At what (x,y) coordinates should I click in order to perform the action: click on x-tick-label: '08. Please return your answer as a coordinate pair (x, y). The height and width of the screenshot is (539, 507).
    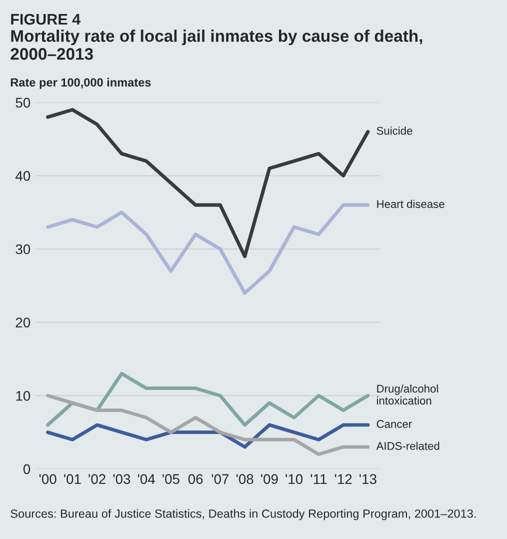
    Looking at the image, I should click on (245, 479).